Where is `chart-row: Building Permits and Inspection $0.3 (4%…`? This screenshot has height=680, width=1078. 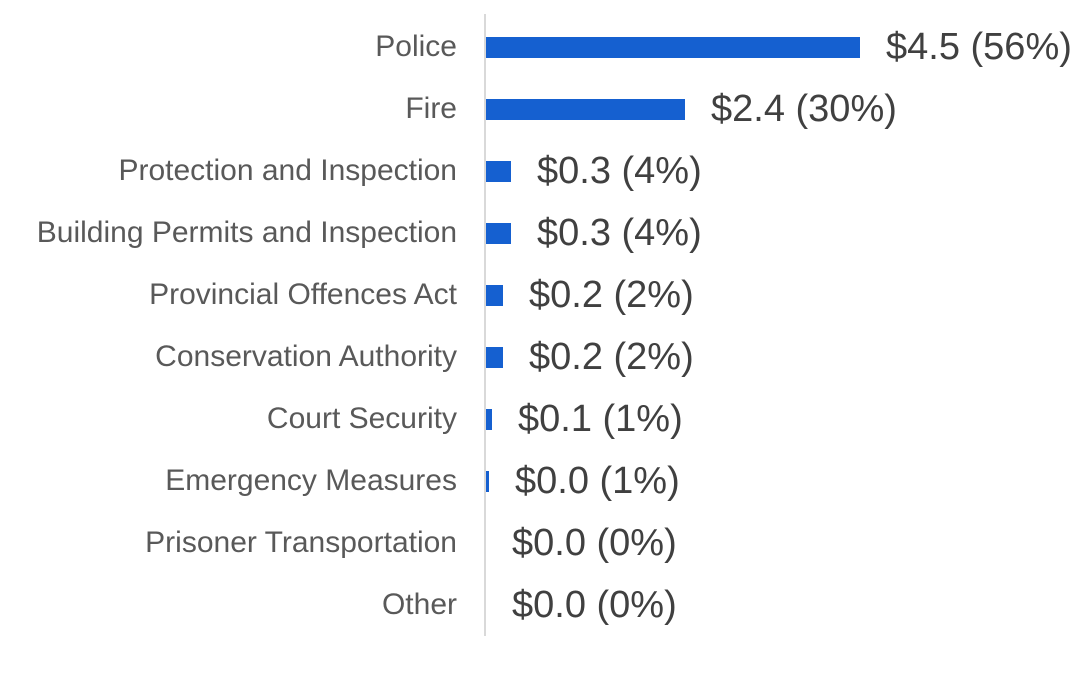
chart-row: Building Permits and Inspection $0.3 (4%… is located at coordinates (539, 233).